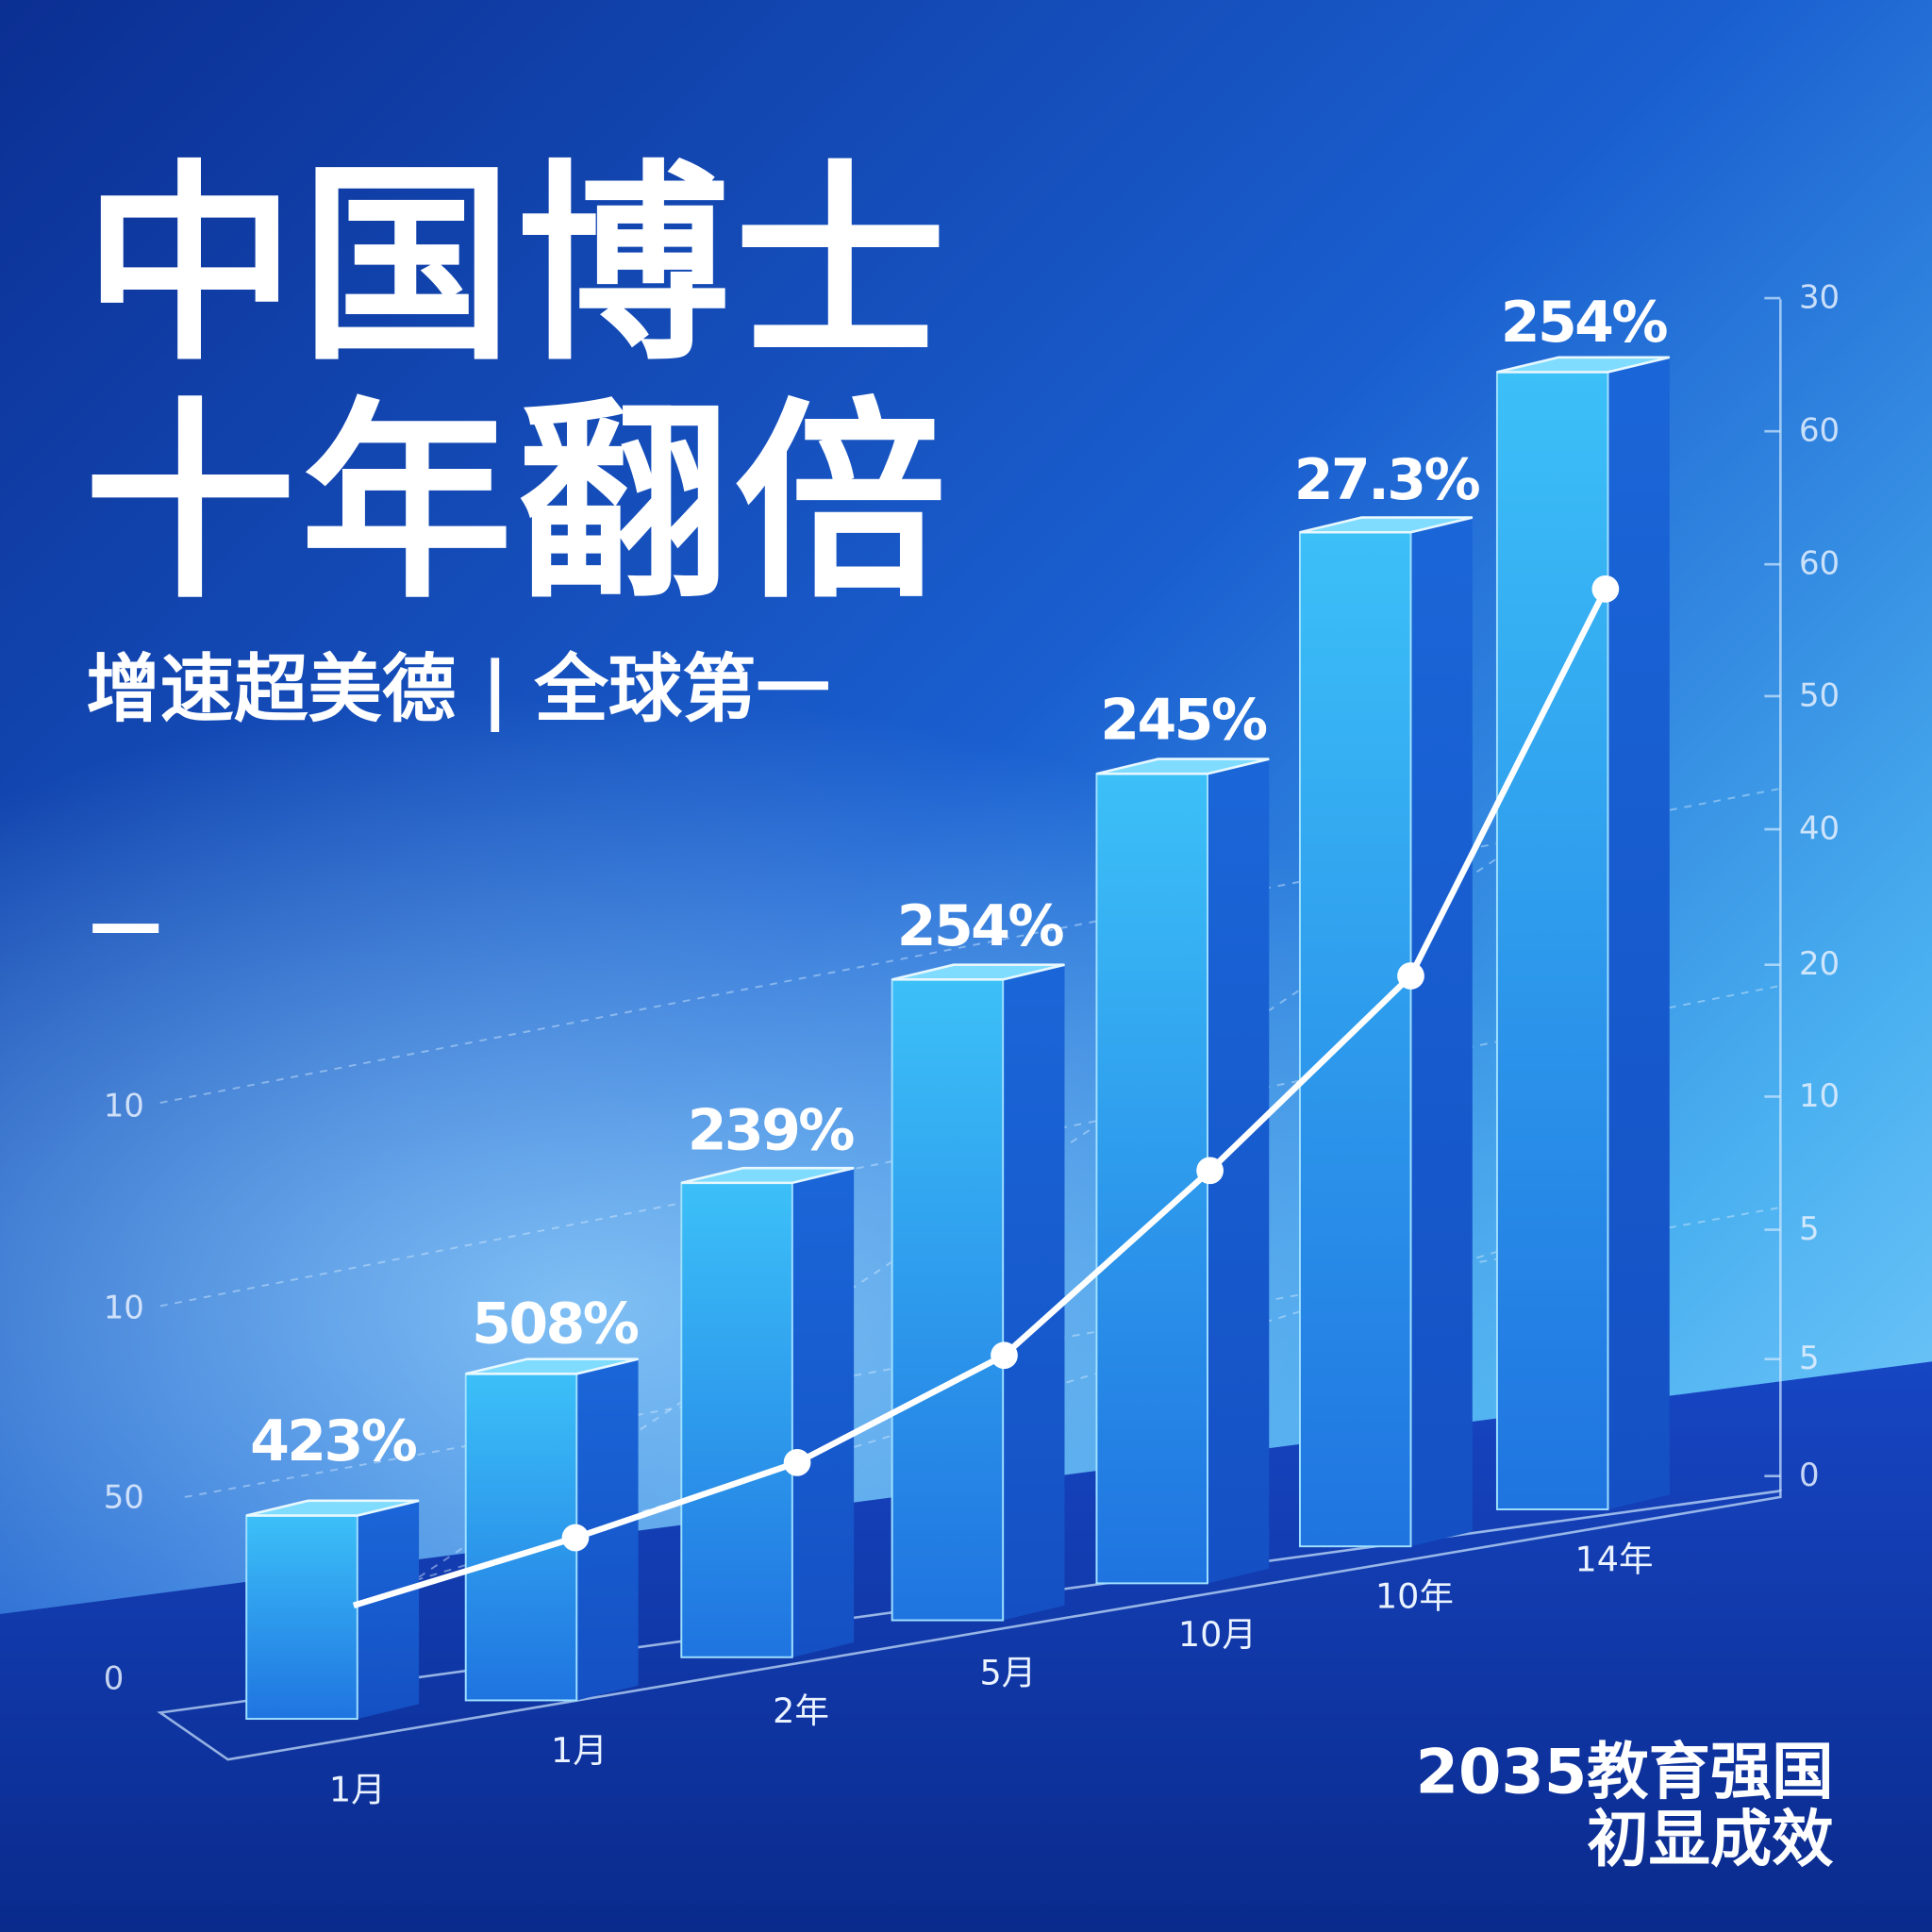 The width and height of the screenshot is (1932, 1932). Describe the element at coordinates (1613, 1559) in the screenshot. I see `x-tick-label: 14年` at that location.